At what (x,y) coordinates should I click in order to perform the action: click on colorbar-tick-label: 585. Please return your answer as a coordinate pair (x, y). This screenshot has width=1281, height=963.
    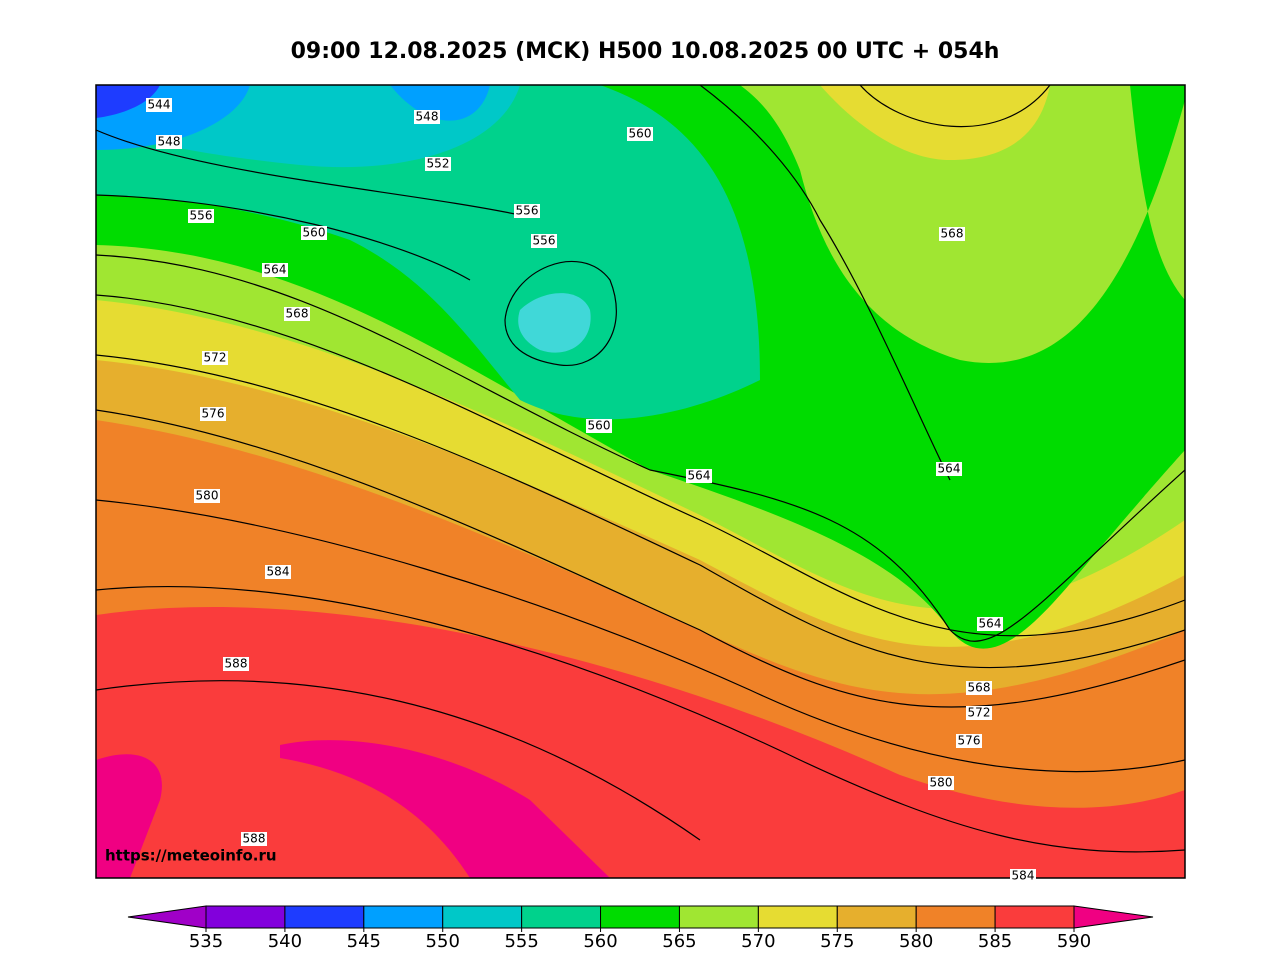
    Looking at the image, I should click on (995, 941).